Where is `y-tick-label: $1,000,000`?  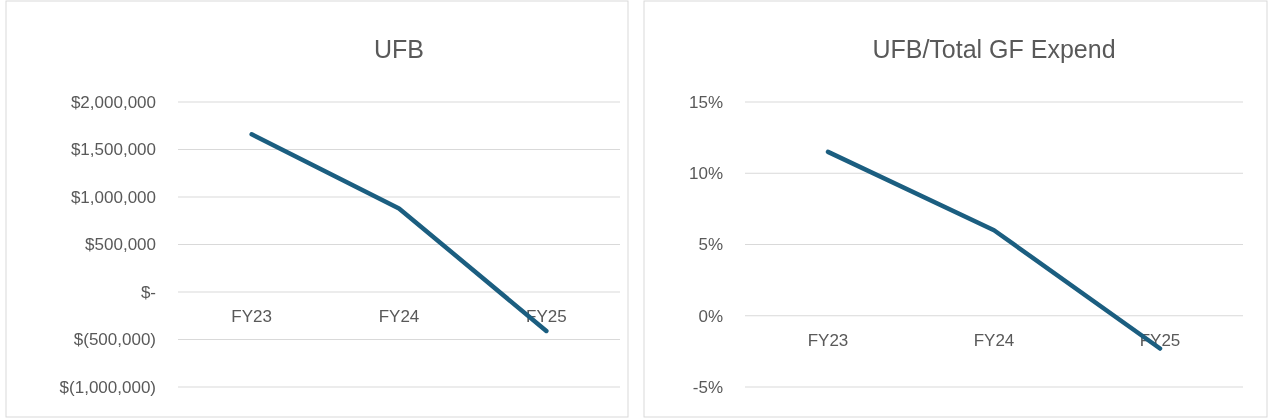
y-tick-label: $1,000,000 is located at coordinates (113, 197).